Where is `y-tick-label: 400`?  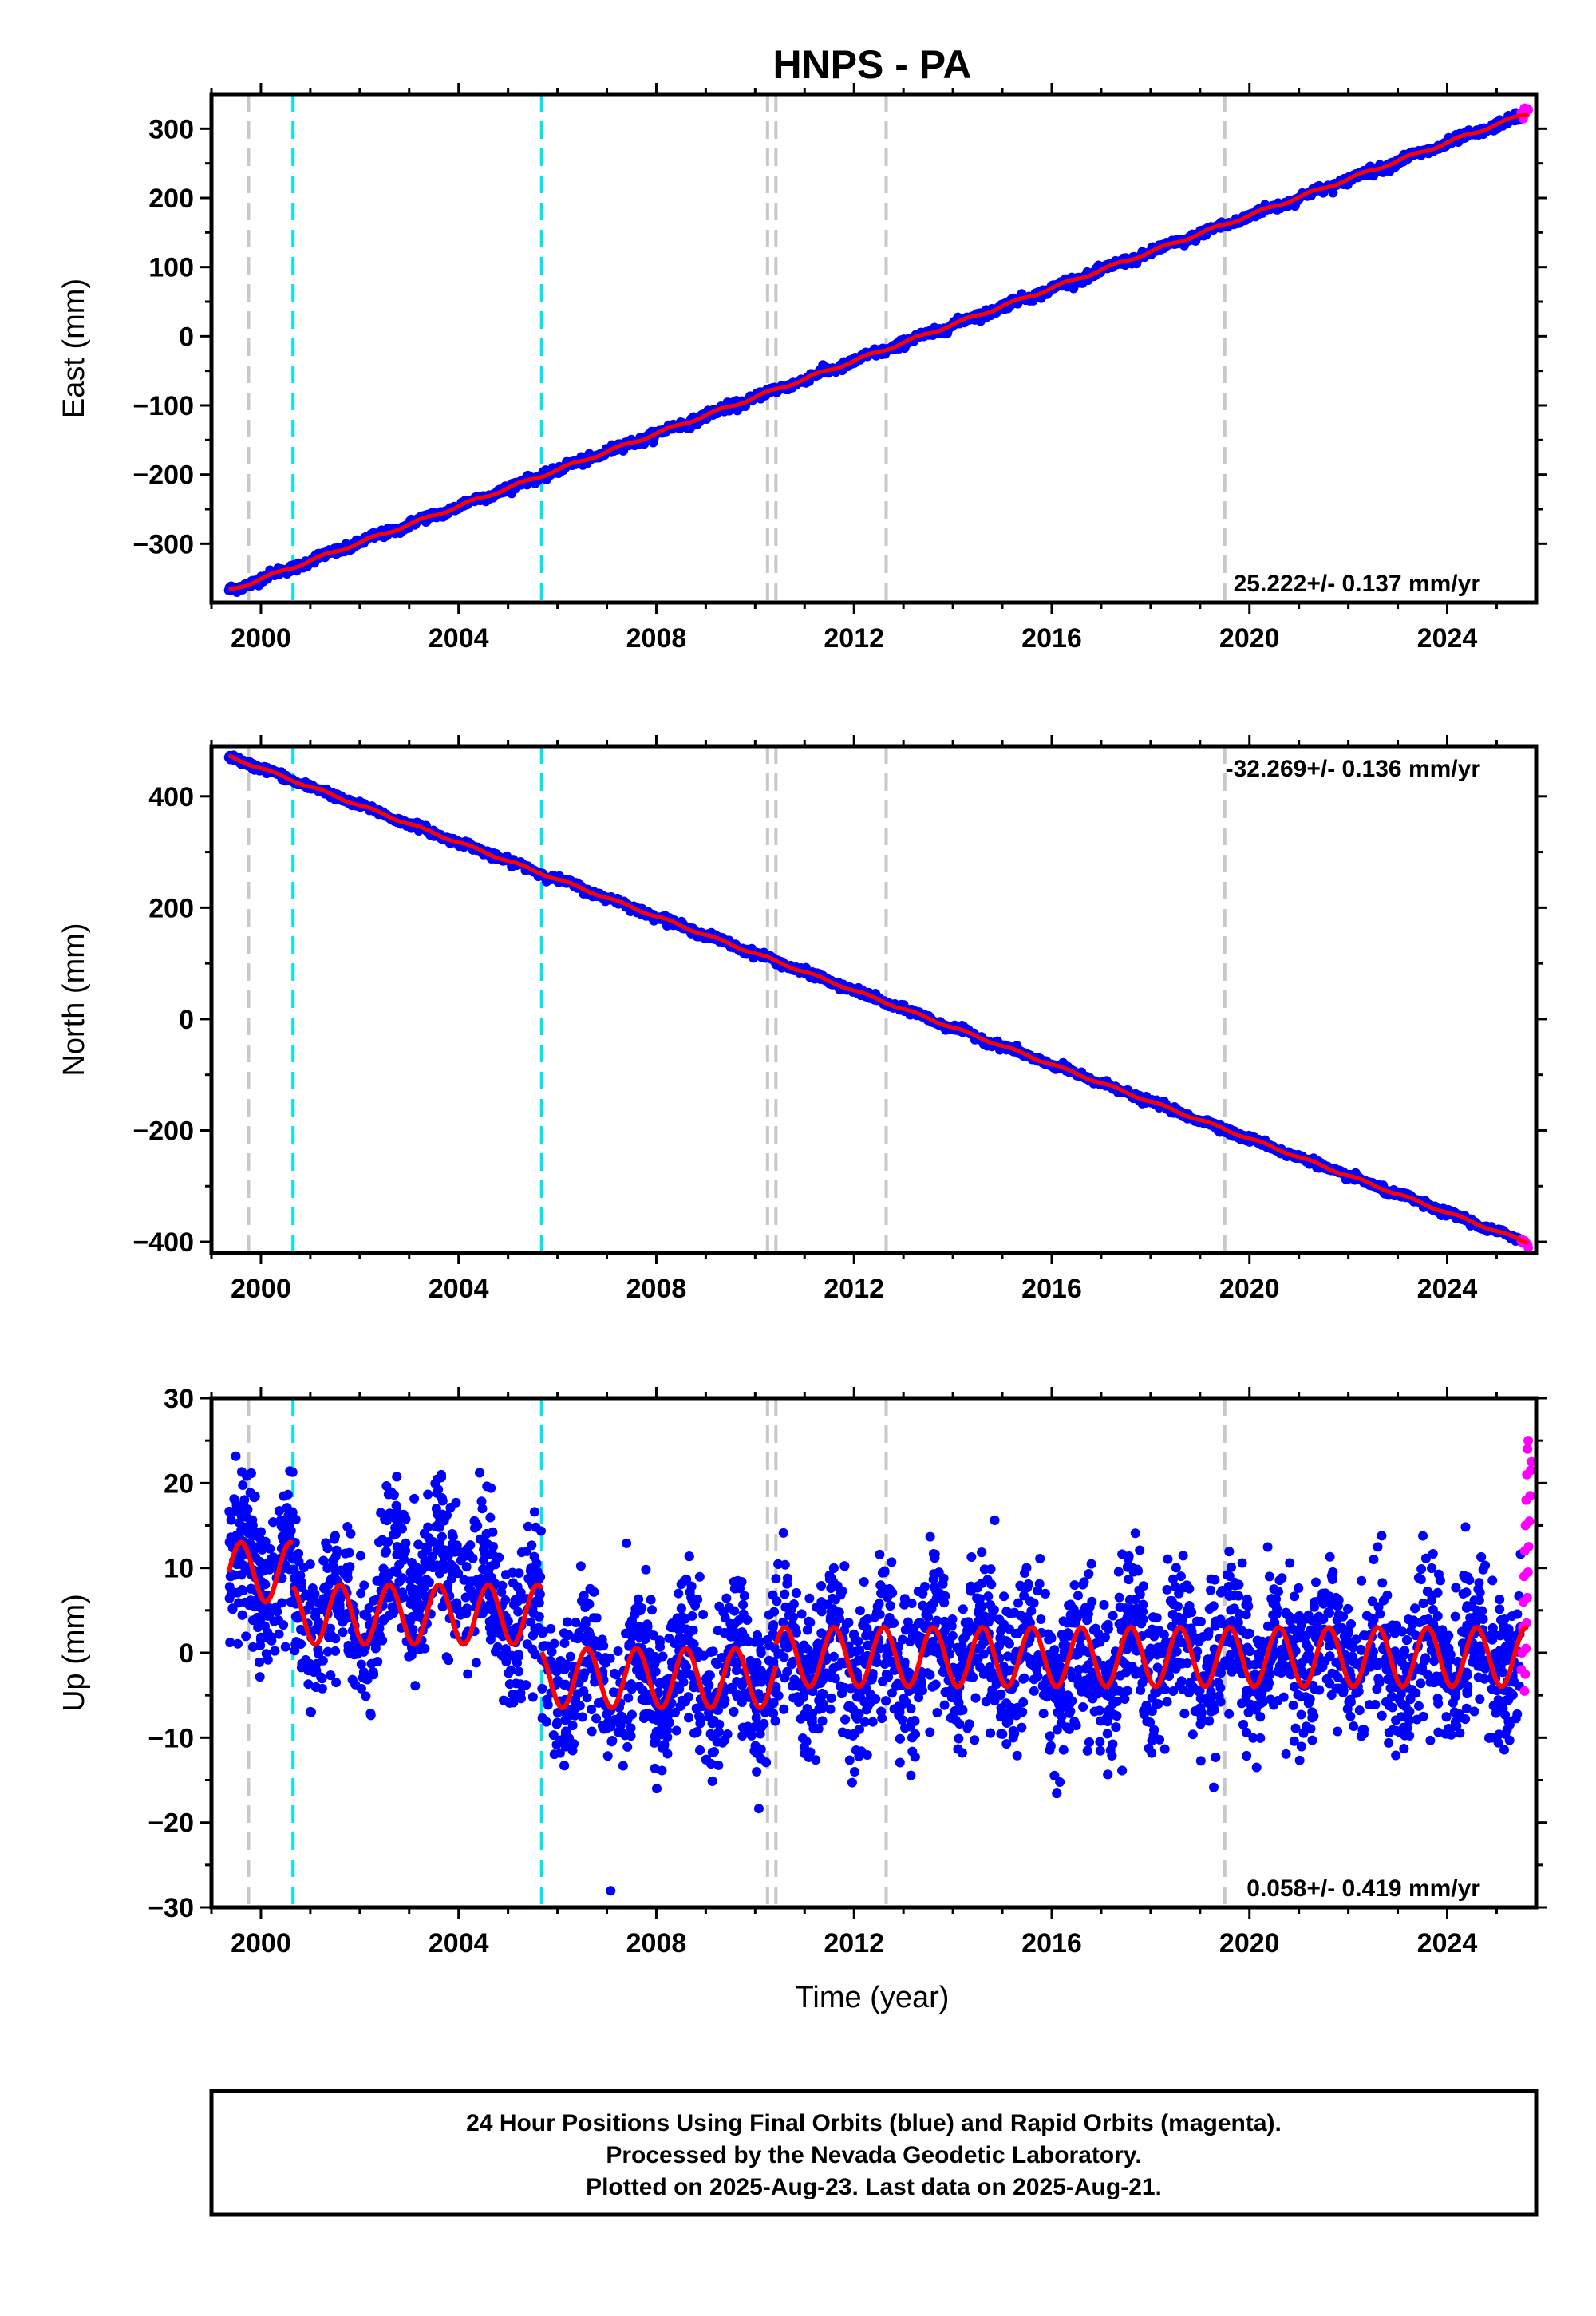
y-tick-label: 400 is located at coordinates (171, 797).